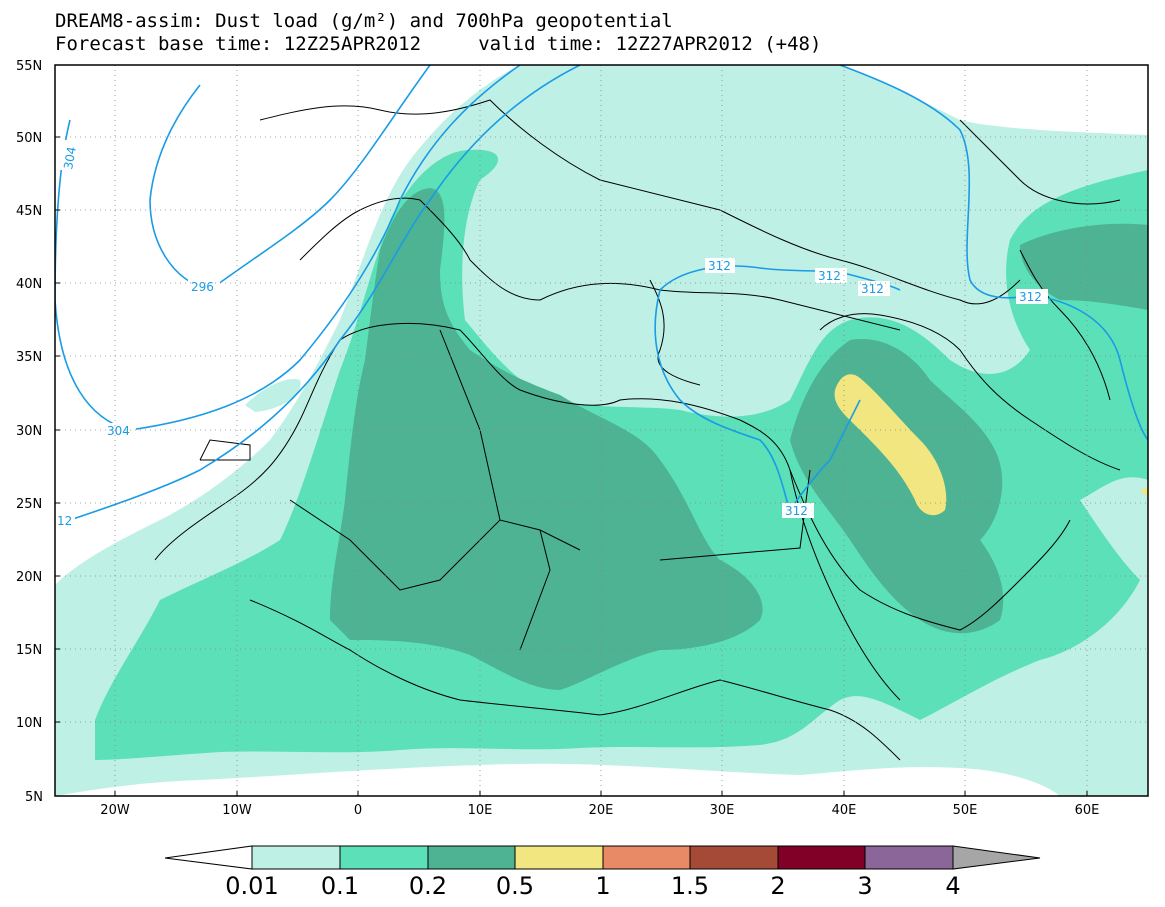  What do you see at coordinates (864, 886) in the screenshot?
I see `legend-label: 3` at bounding box center [864, 886].